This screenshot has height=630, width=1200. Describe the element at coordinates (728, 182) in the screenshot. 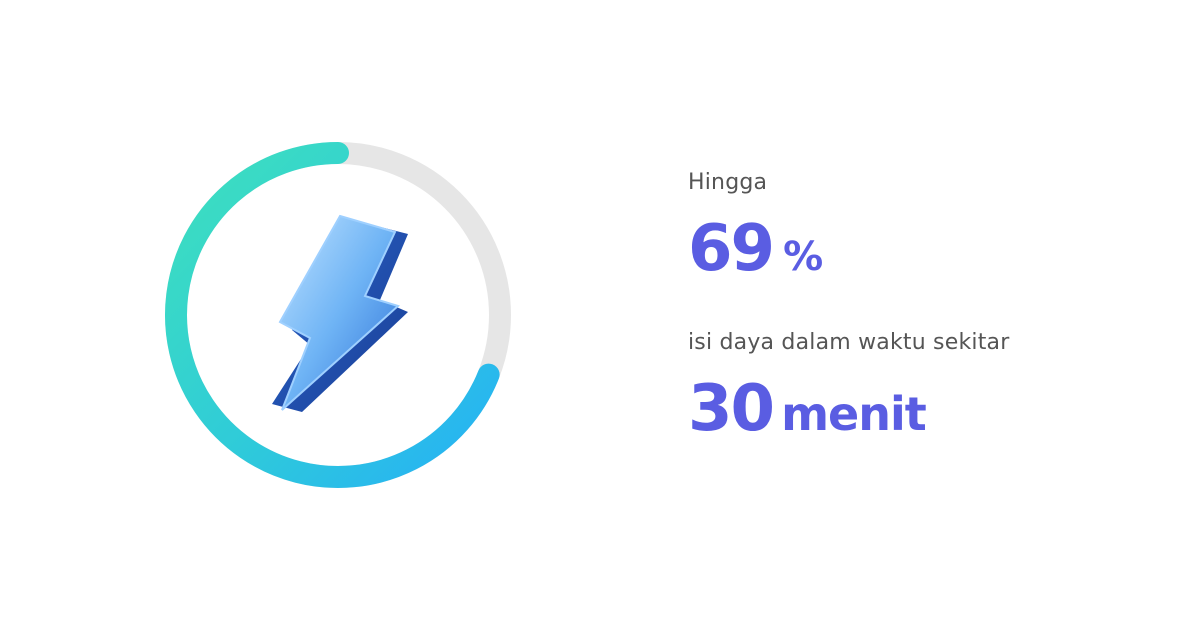

I see `prefix-text: Hingga` at that location.